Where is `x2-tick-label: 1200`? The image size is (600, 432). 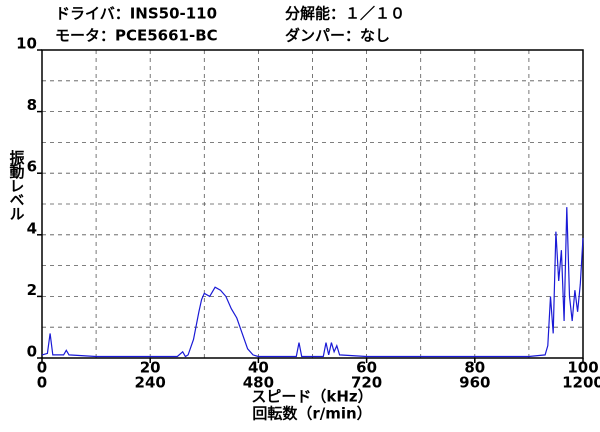
x2-tick-label: 1200 is located at coordinates (581, 383).